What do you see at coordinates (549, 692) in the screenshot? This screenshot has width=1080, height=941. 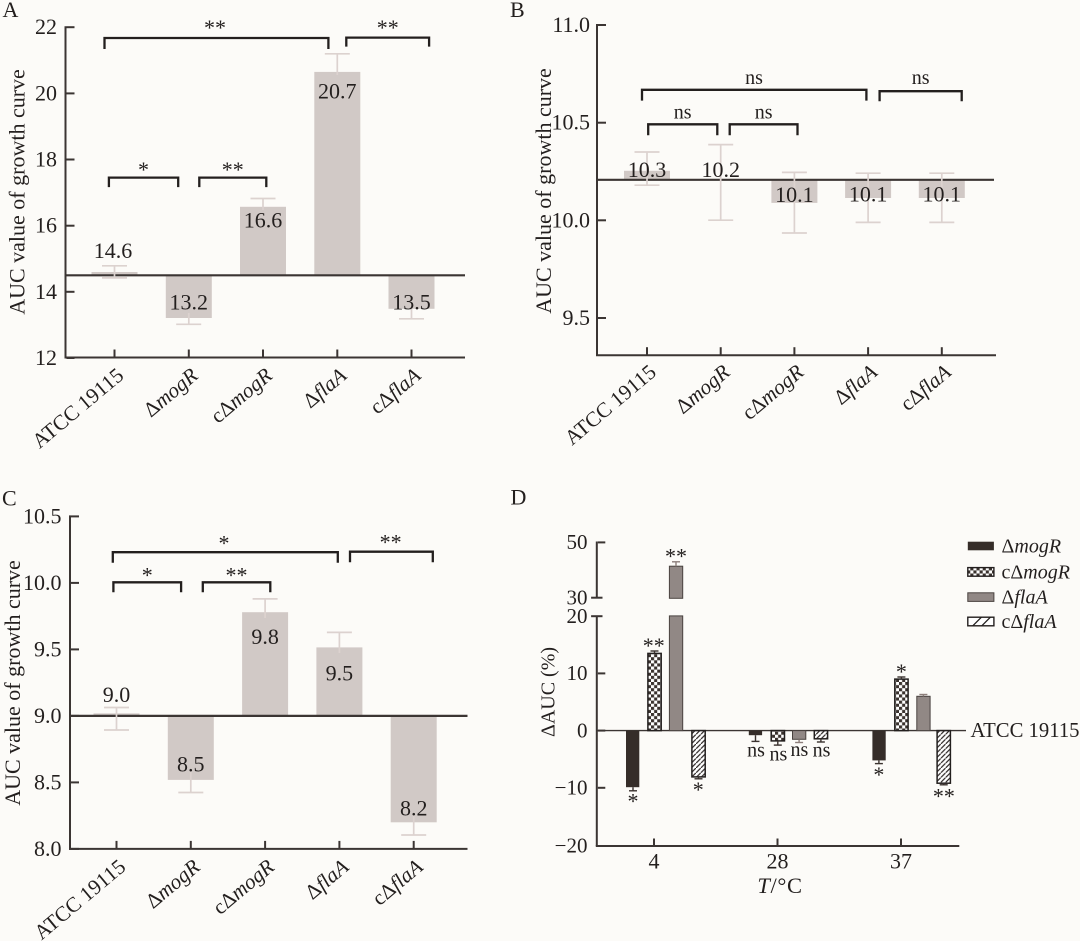 I see `svg-text: ΔAUC (%)` at bounding box center [549, 692].